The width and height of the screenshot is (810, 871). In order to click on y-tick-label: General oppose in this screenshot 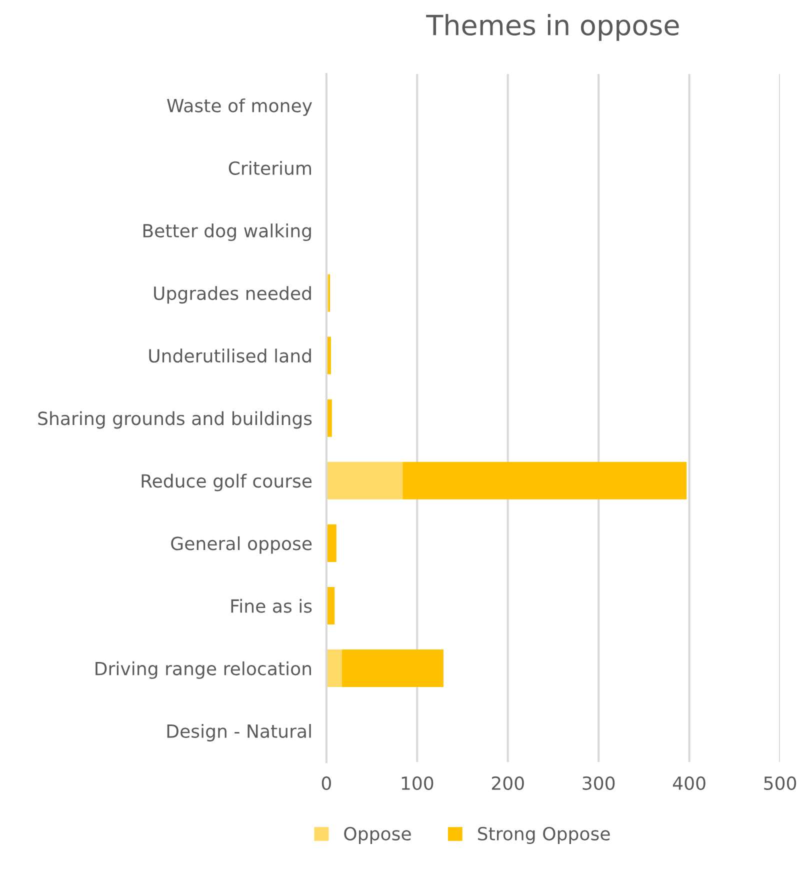, I will do `click(241, 545)`.